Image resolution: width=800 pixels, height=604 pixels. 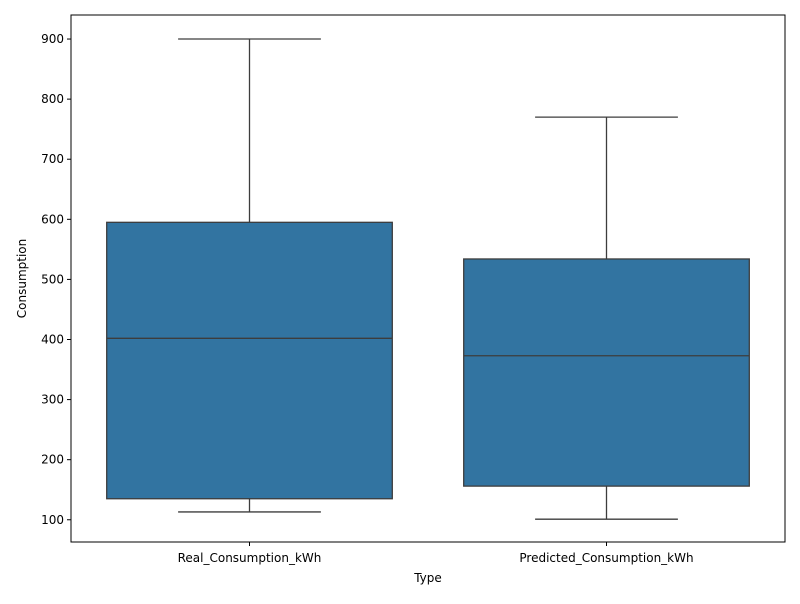 I want to click on y-axis-title: Consumption, so click(x=22, y=278).